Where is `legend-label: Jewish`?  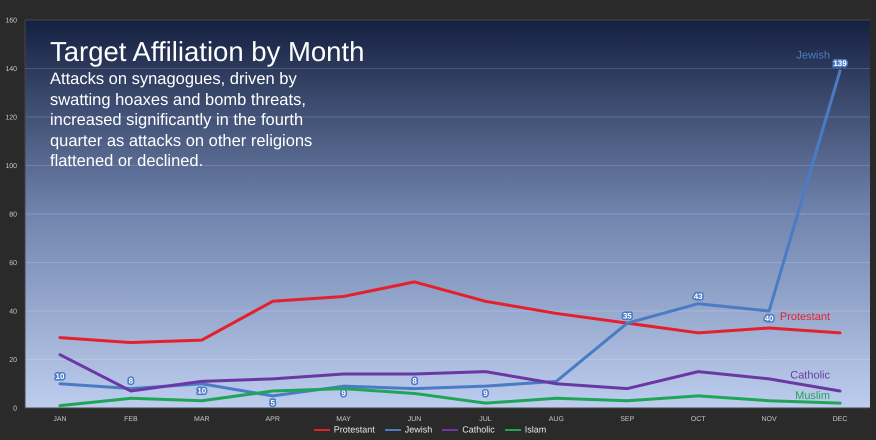
legend-label: Jewish is located at coordinates (418, 429).